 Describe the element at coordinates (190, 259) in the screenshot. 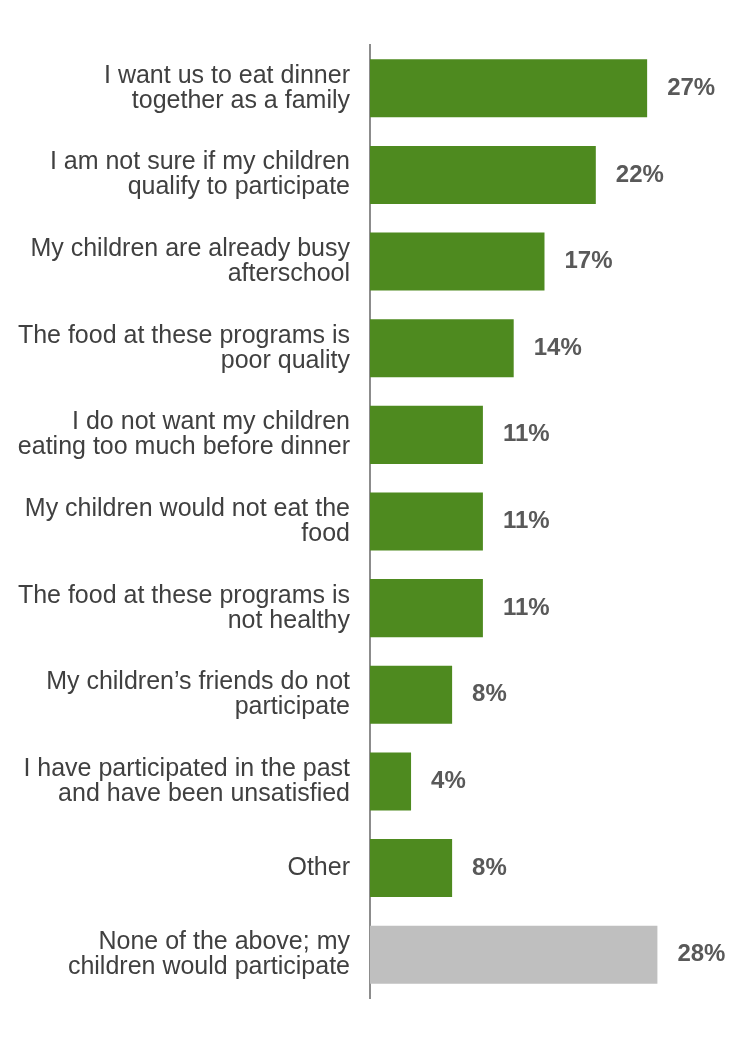

I see `y-tick-label: My children are already busy afterschool` at that location.